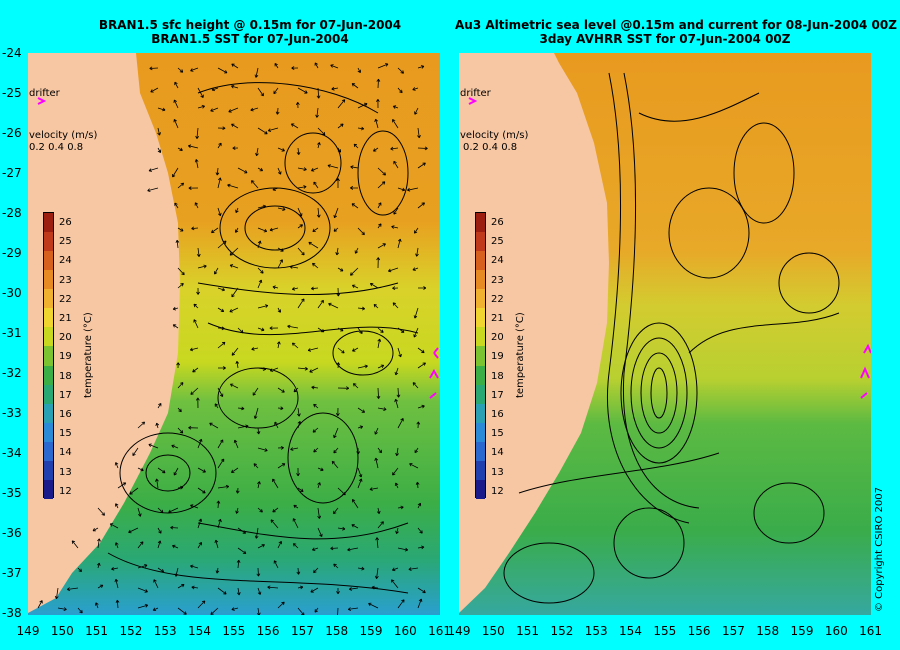 Image resolution: width=900 pixels, height=650 pixels. I want to click on x-tick-label-left: 152, so click(131, 631).